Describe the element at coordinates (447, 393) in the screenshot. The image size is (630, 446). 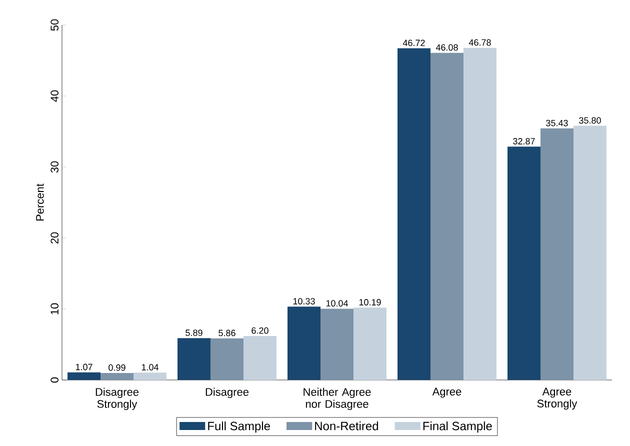
I see `x-tick-label: Agree` at that location.